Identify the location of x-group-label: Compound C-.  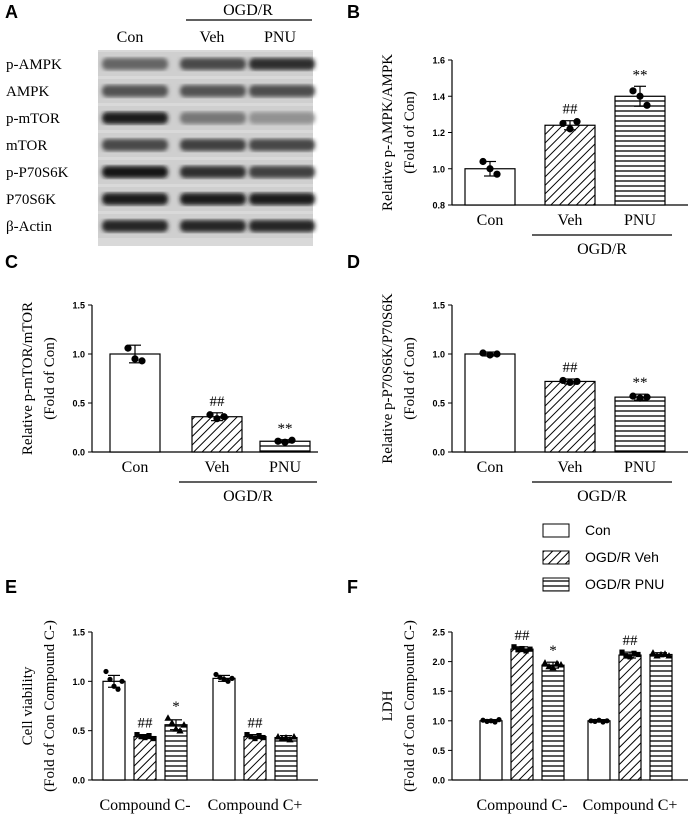
(144, 805).